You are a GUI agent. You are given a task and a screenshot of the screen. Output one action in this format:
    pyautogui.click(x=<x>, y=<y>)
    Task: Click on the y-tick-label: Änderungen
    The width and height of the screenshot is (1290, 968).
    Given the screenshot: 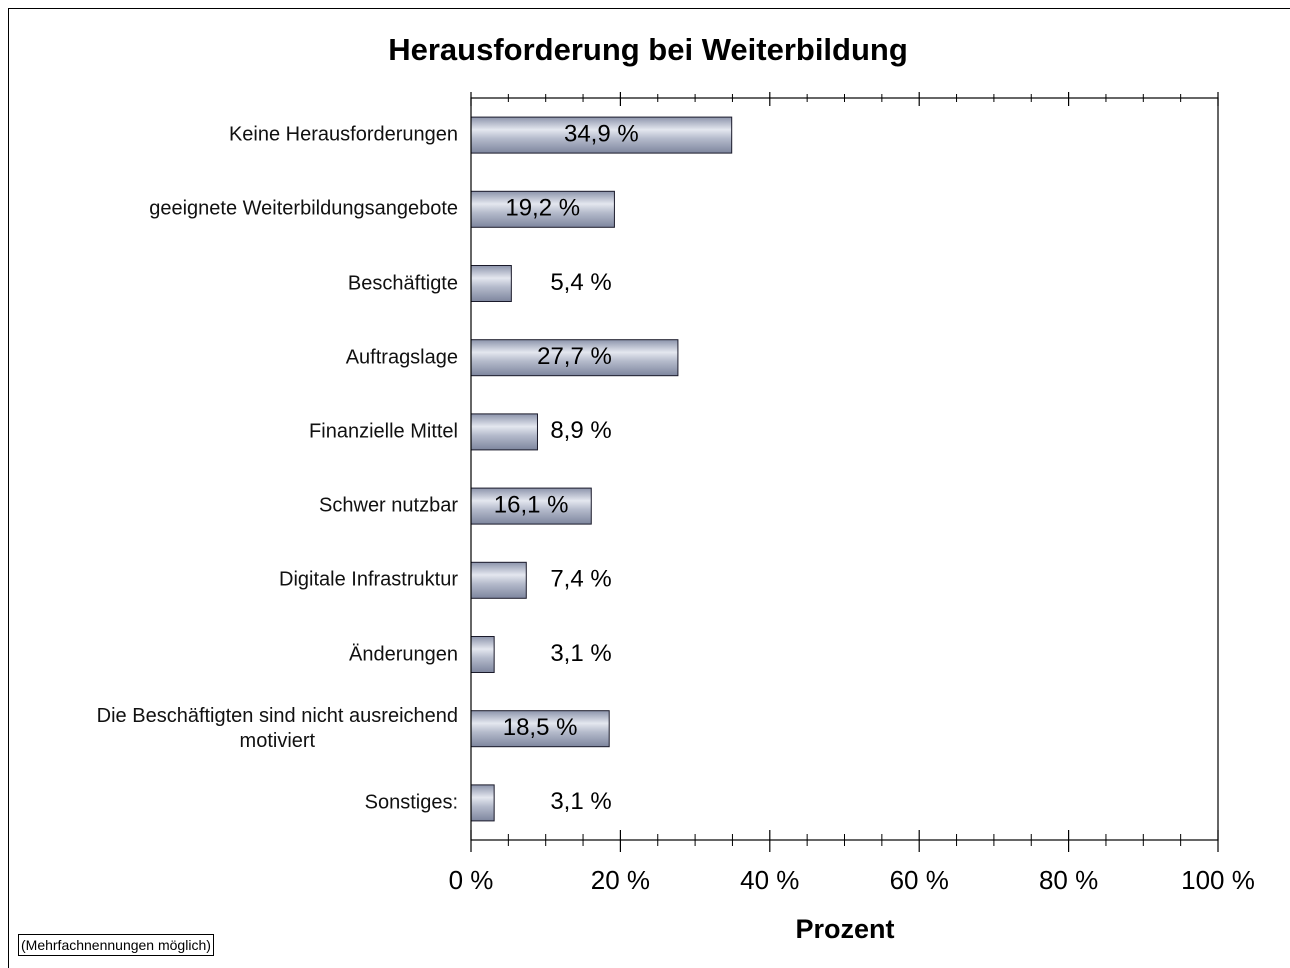 What is the action you would take?
    pyautogui.click(x=403, y=654)
    